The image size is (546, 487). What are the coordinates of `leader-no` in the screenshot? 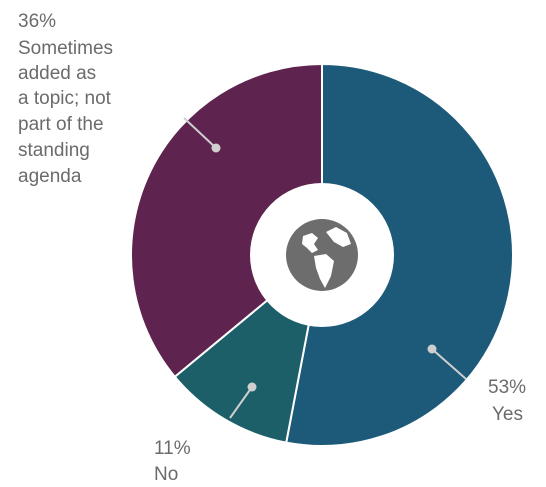 It's located at (241, 402).